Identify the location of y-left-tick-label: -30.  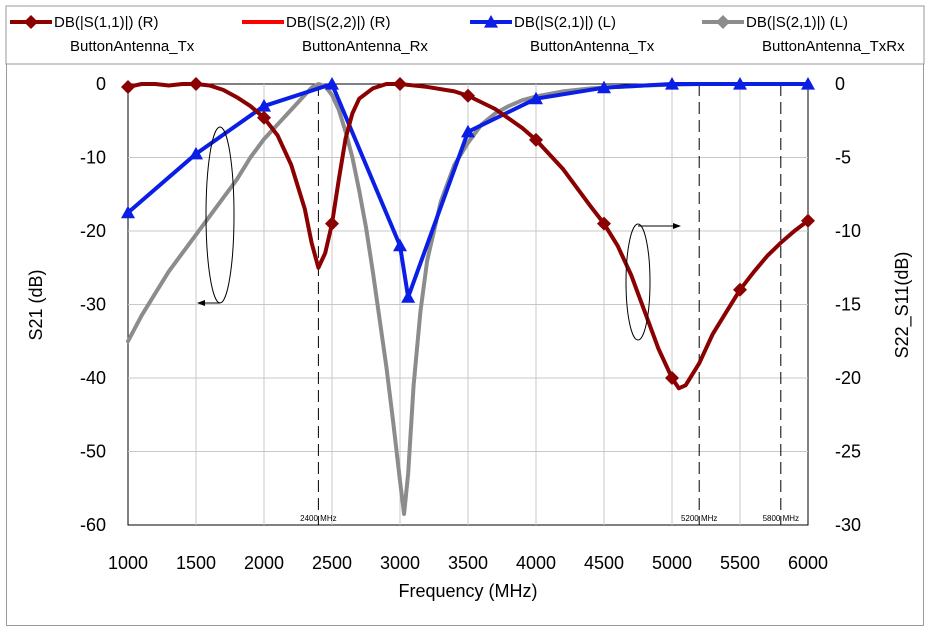
(93, 305).